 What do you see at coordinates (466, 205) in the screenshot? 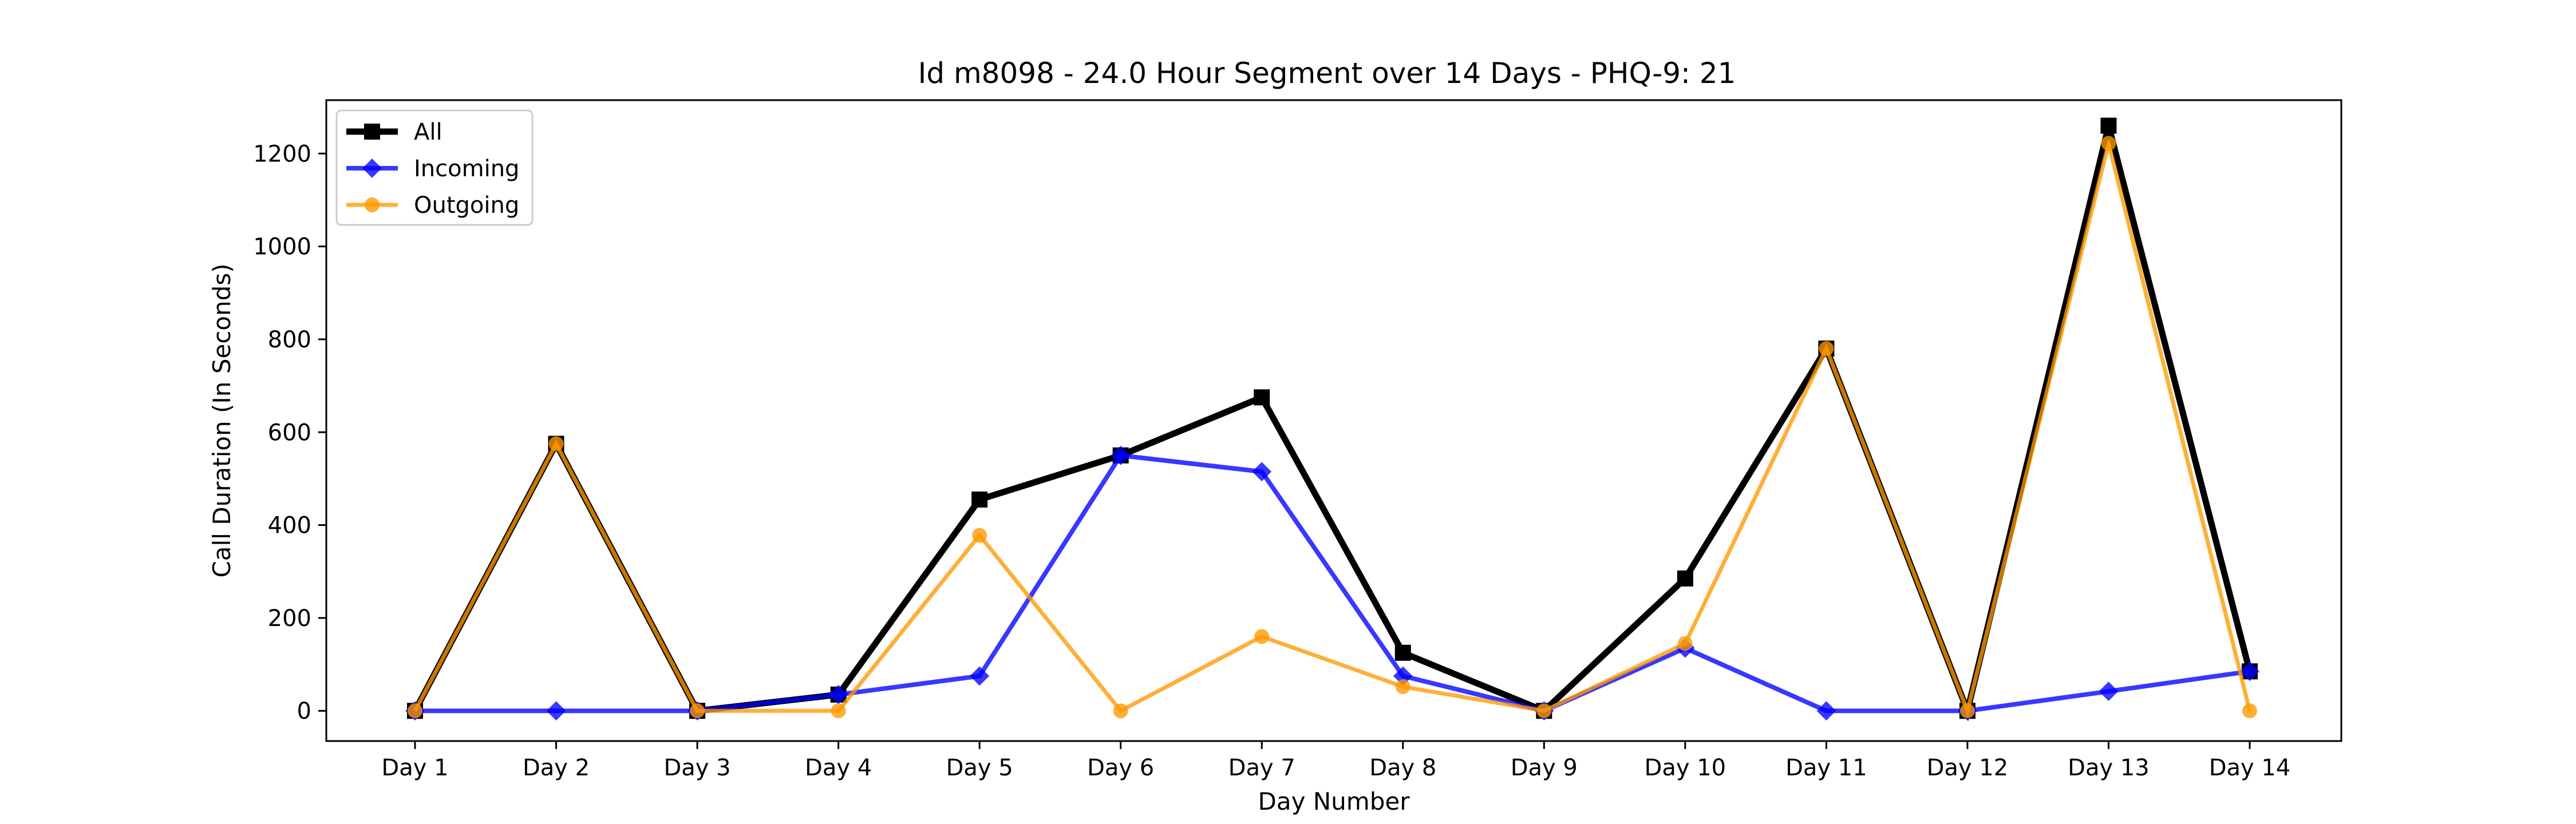
I see `legend-label: Outgoing` at bounding box center [466, 205].